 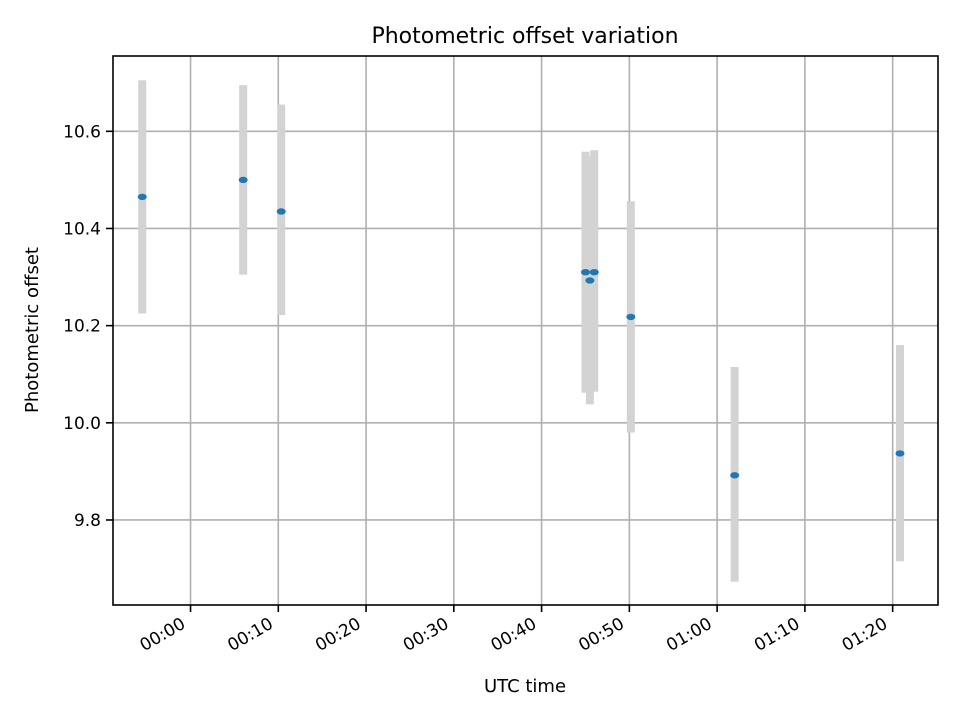 What do you see at coordinates (87, 521) in the screenshot?
I see `y-tick-label: 9.8` at bounding box center [87, 521].